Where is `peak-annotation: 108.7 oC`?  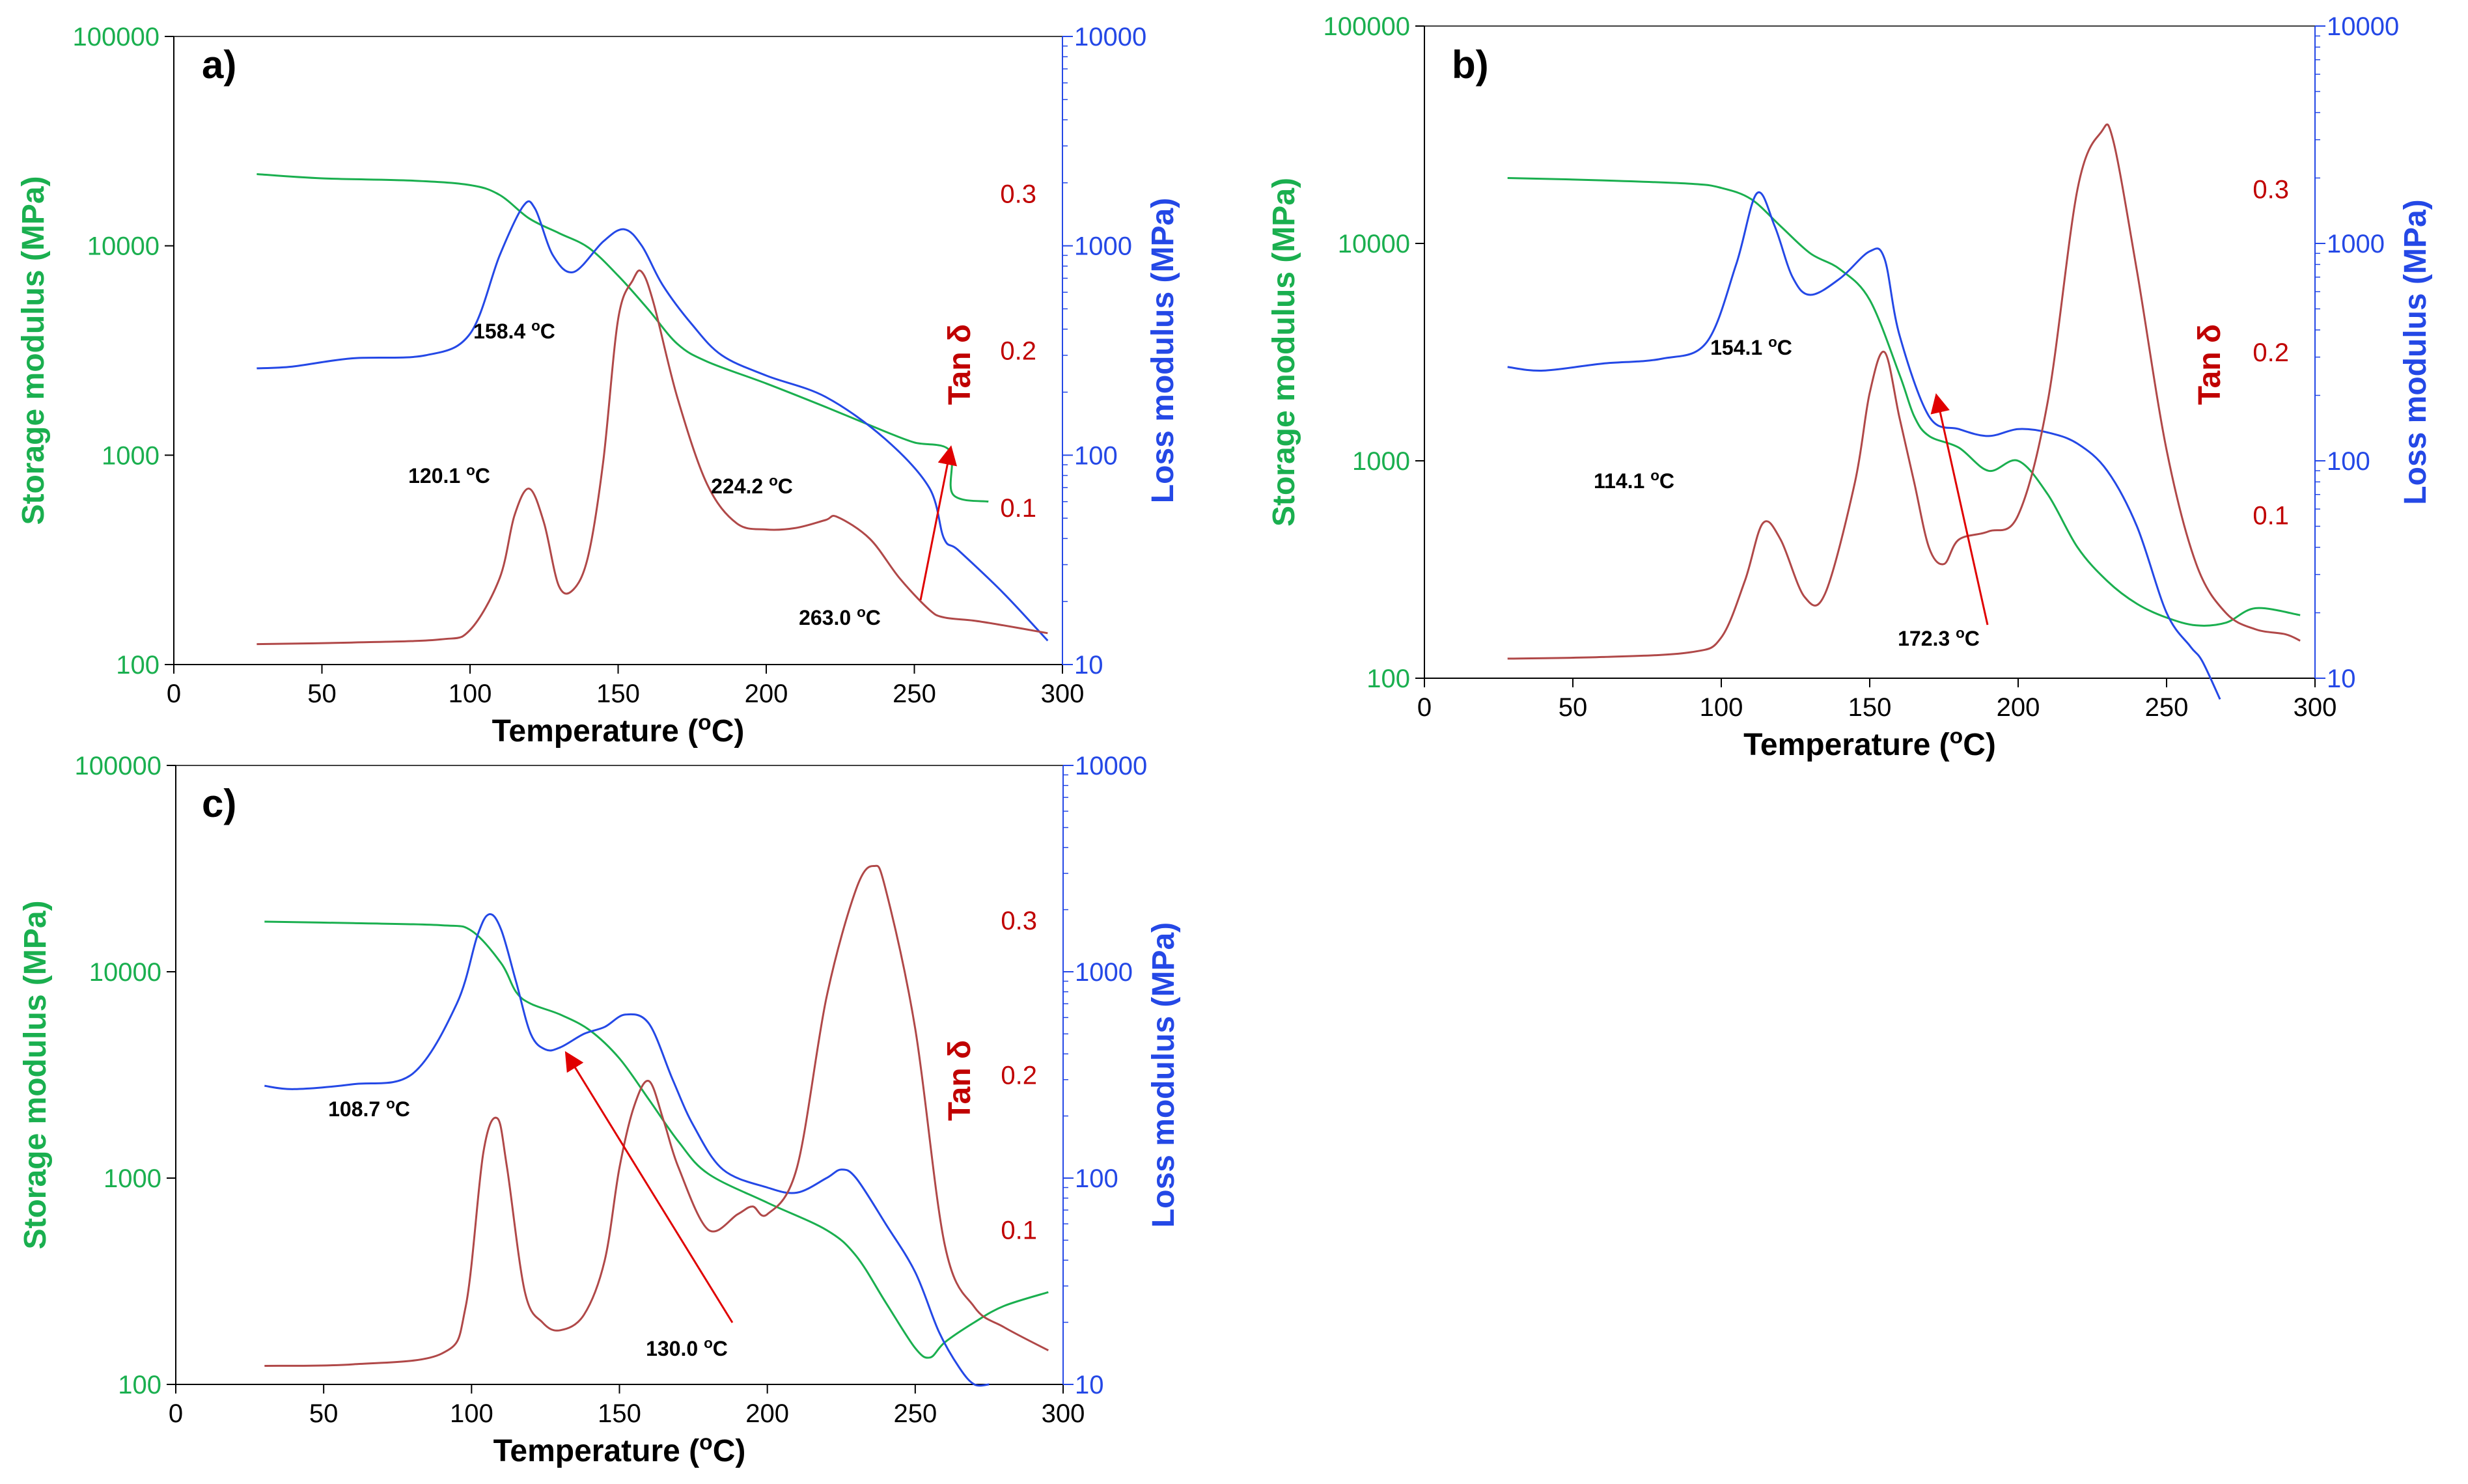 peak-annotation: 108.7 oC is located at coordinates (369, 1108).